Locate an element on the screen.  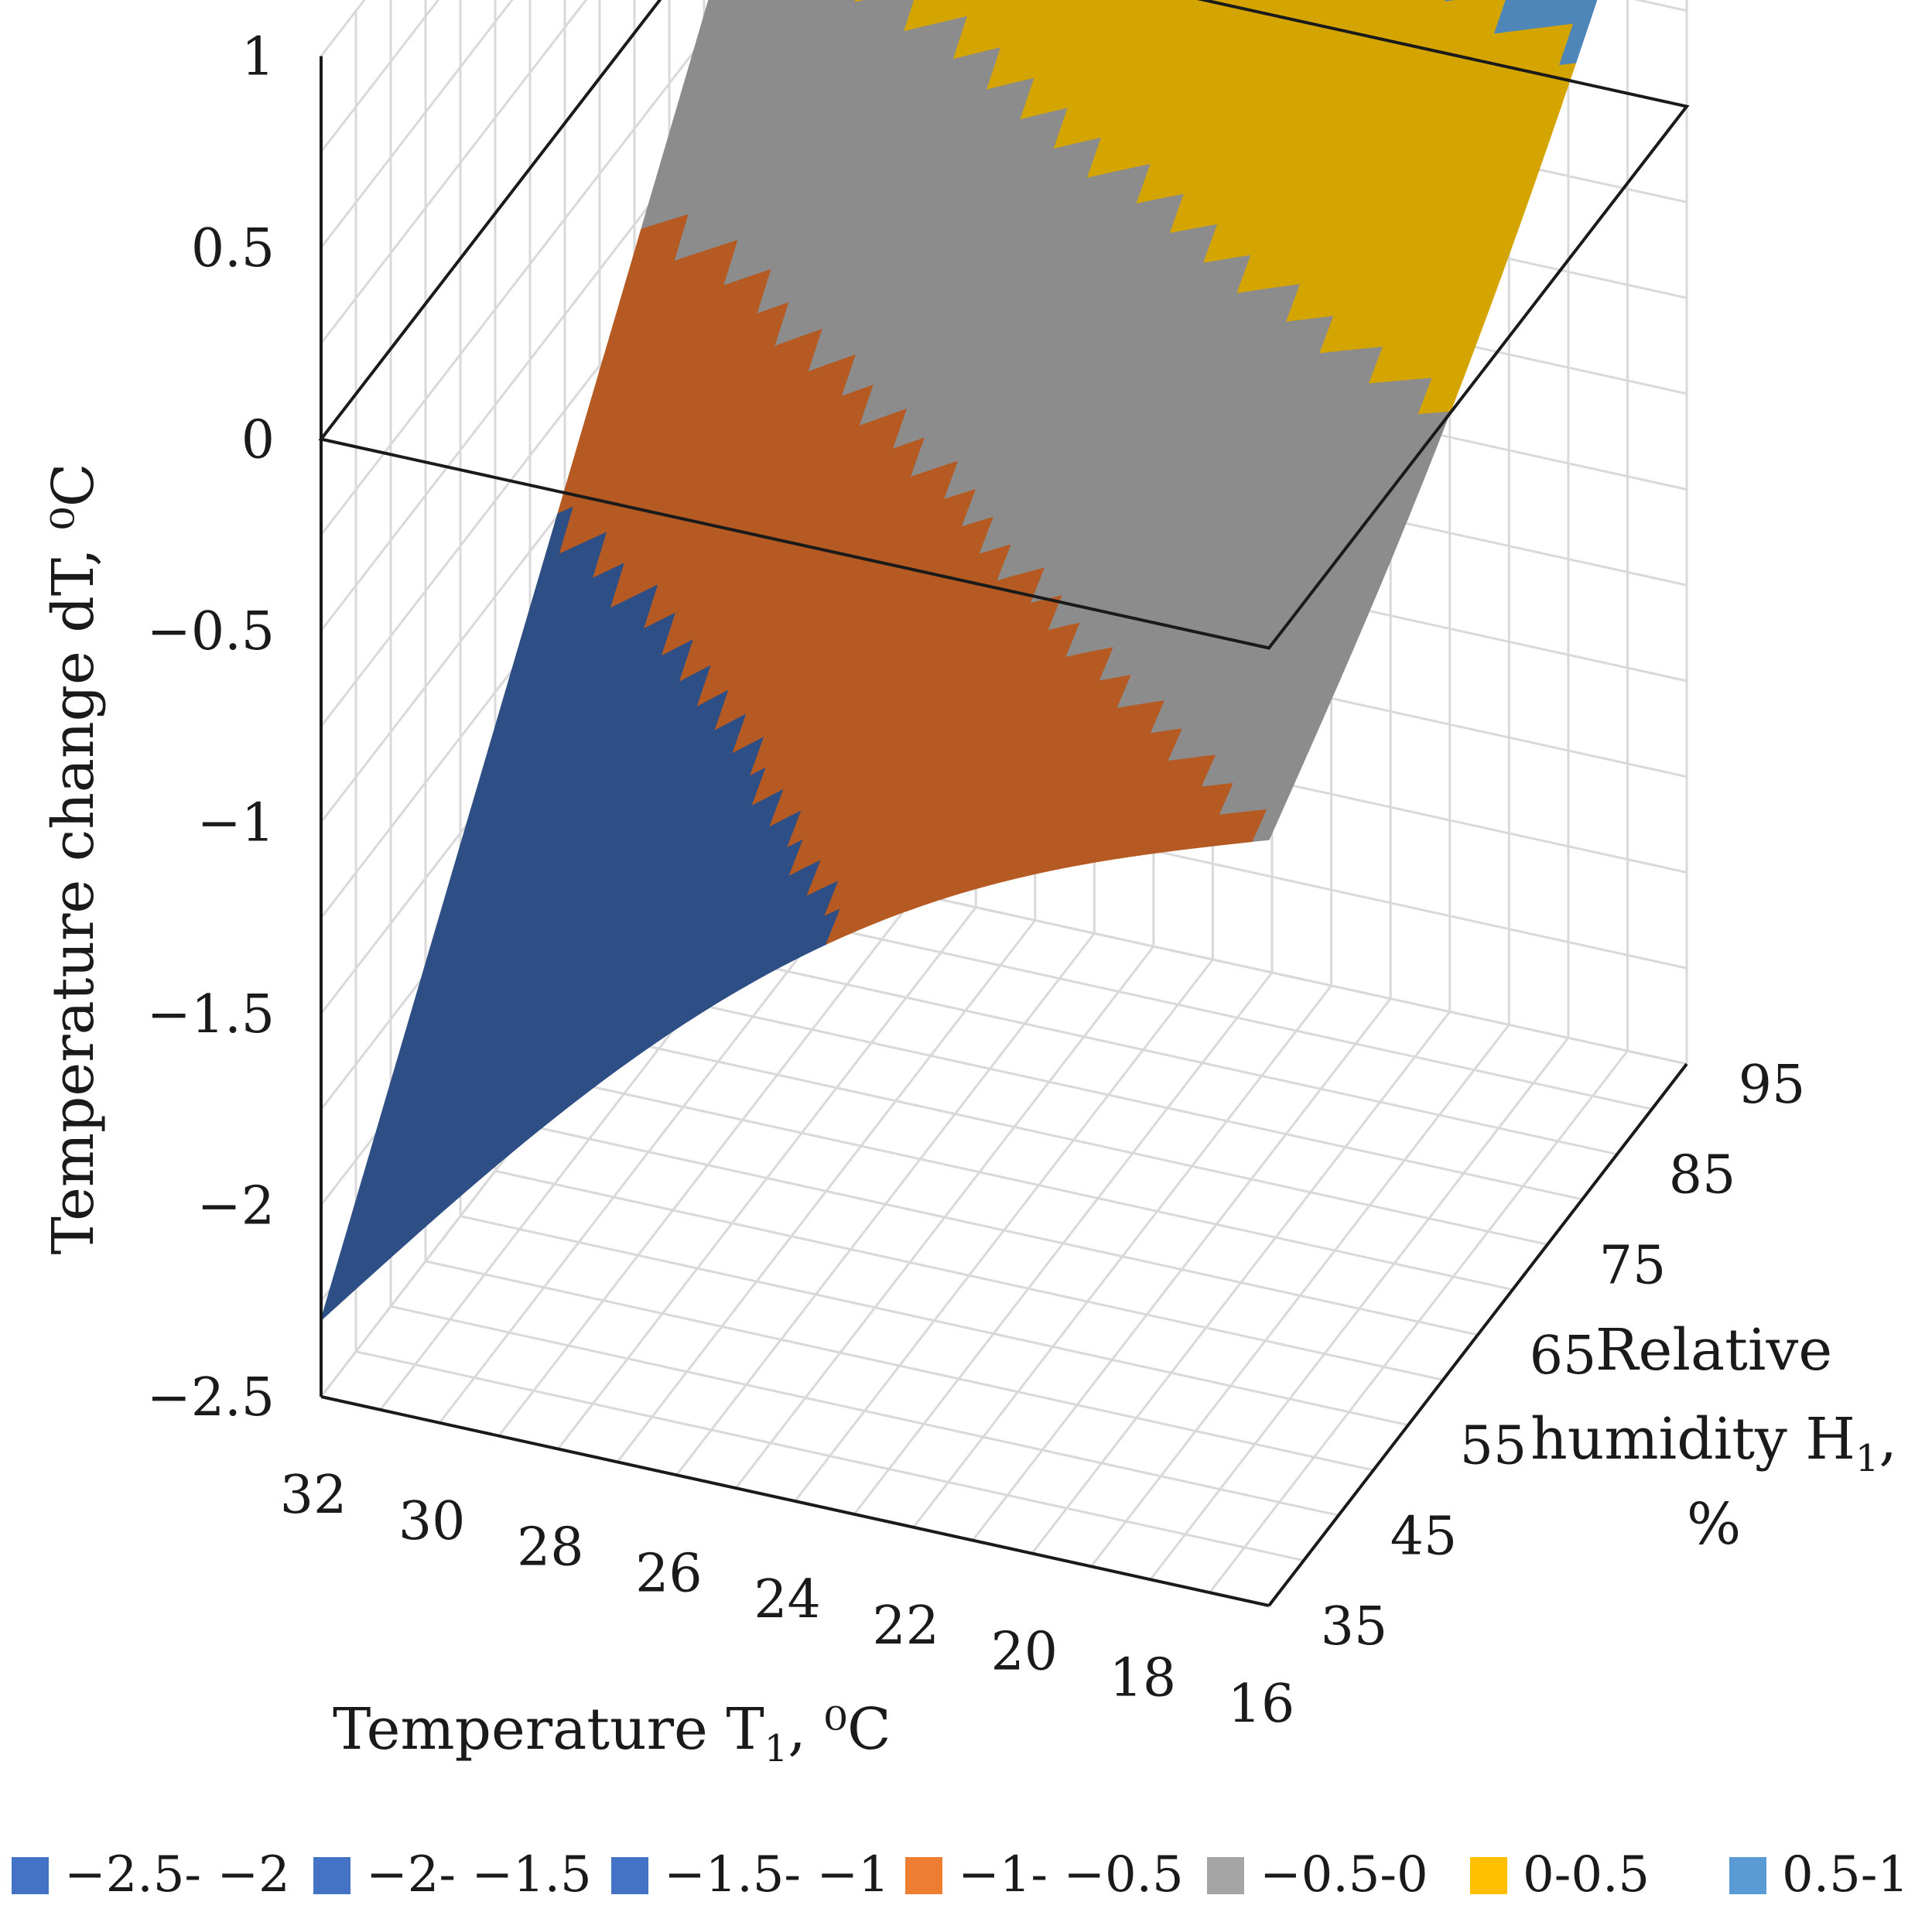
legend-item: 0.5-1 is located at coordinates (1819, 1875).